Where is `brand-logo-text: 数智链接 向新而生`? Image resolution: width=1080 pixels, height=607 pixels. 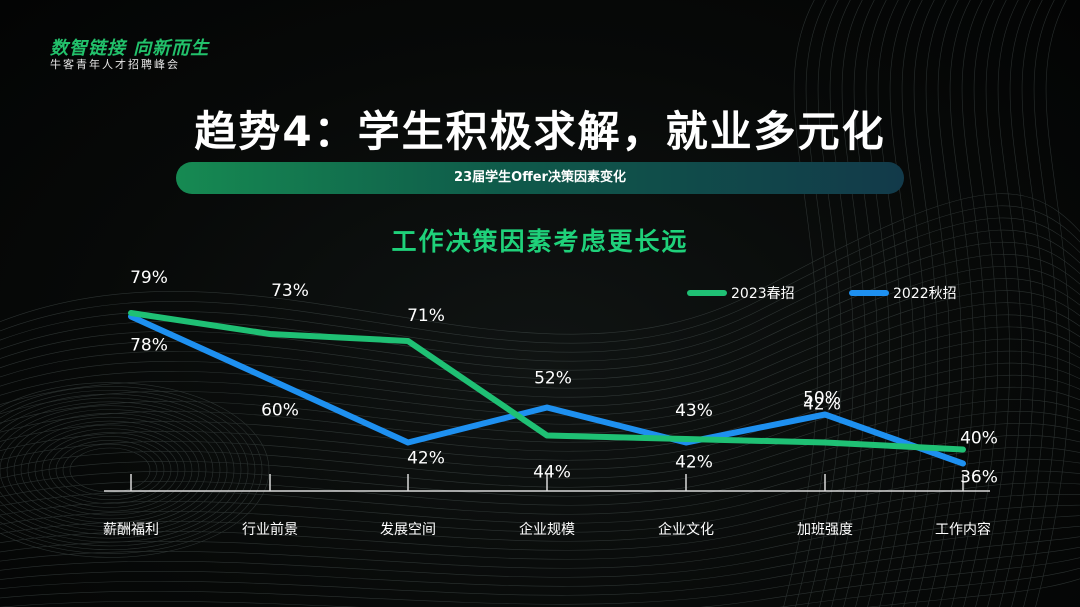 brand-logo-text: 数智链接 向新而生 is located at coordinates (130, 48).